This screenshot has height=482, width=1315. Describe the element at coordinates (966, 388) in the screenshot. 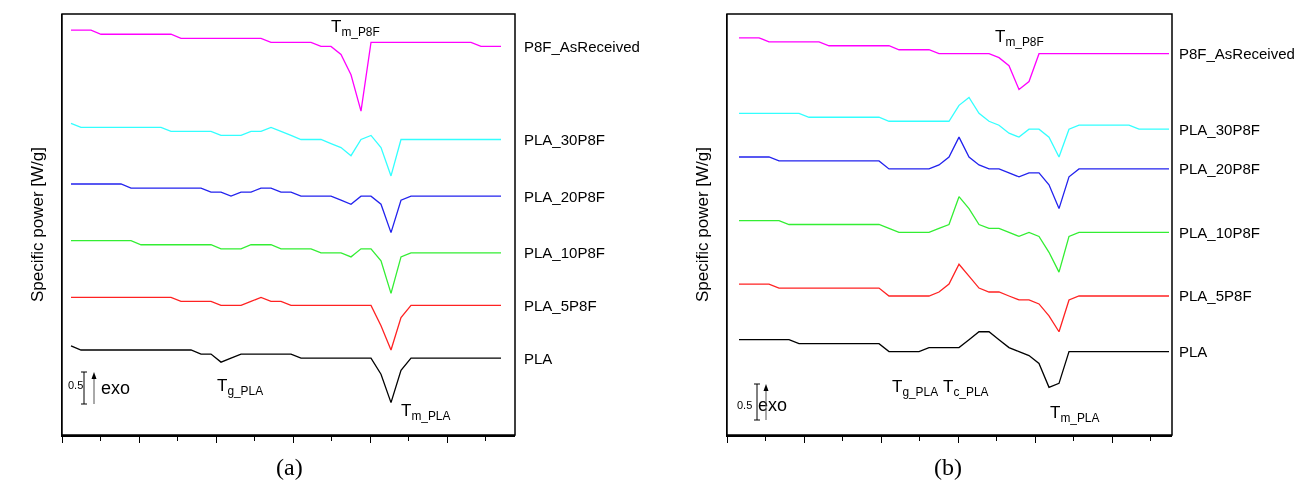

I see `annotation: T$_{c_PLA}$` at that location.